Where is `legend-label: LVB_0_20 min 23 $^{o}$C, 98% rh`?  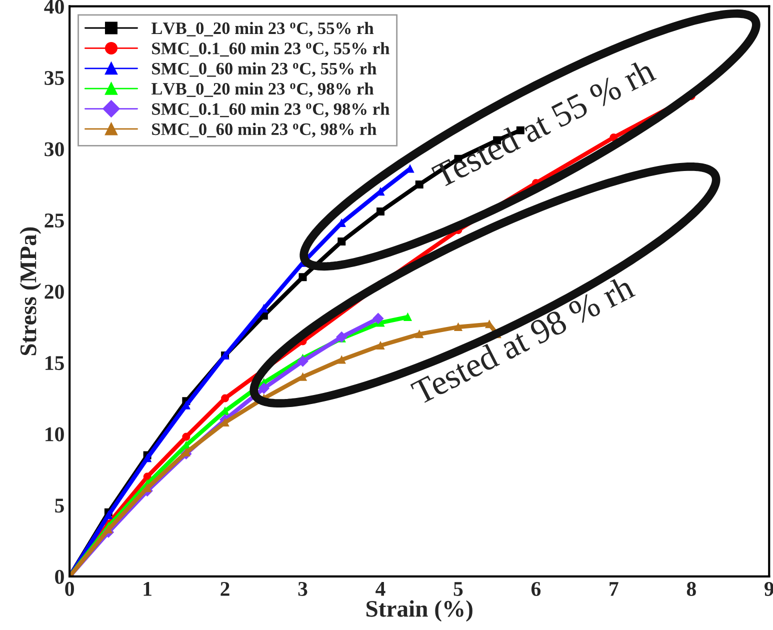
legend-label: LVB_0_20 min 23 $^{o}$C, 98% rh is located at coordinates (262, 90).